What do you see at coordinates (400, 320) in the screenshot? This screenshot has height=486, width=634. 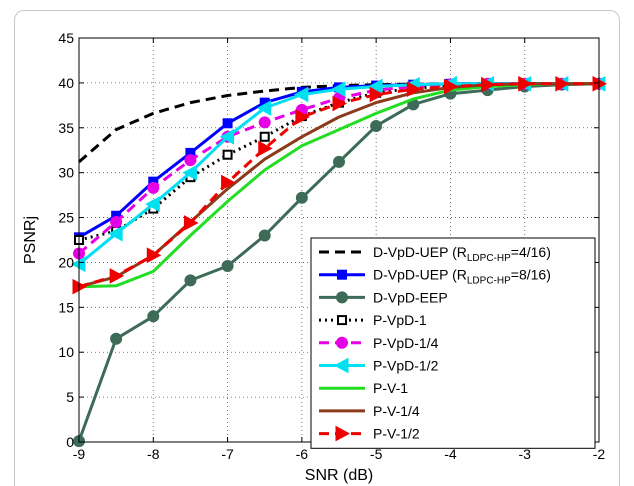 I see `legend-label: P-VpD-1` at bounding box center [400, 320].